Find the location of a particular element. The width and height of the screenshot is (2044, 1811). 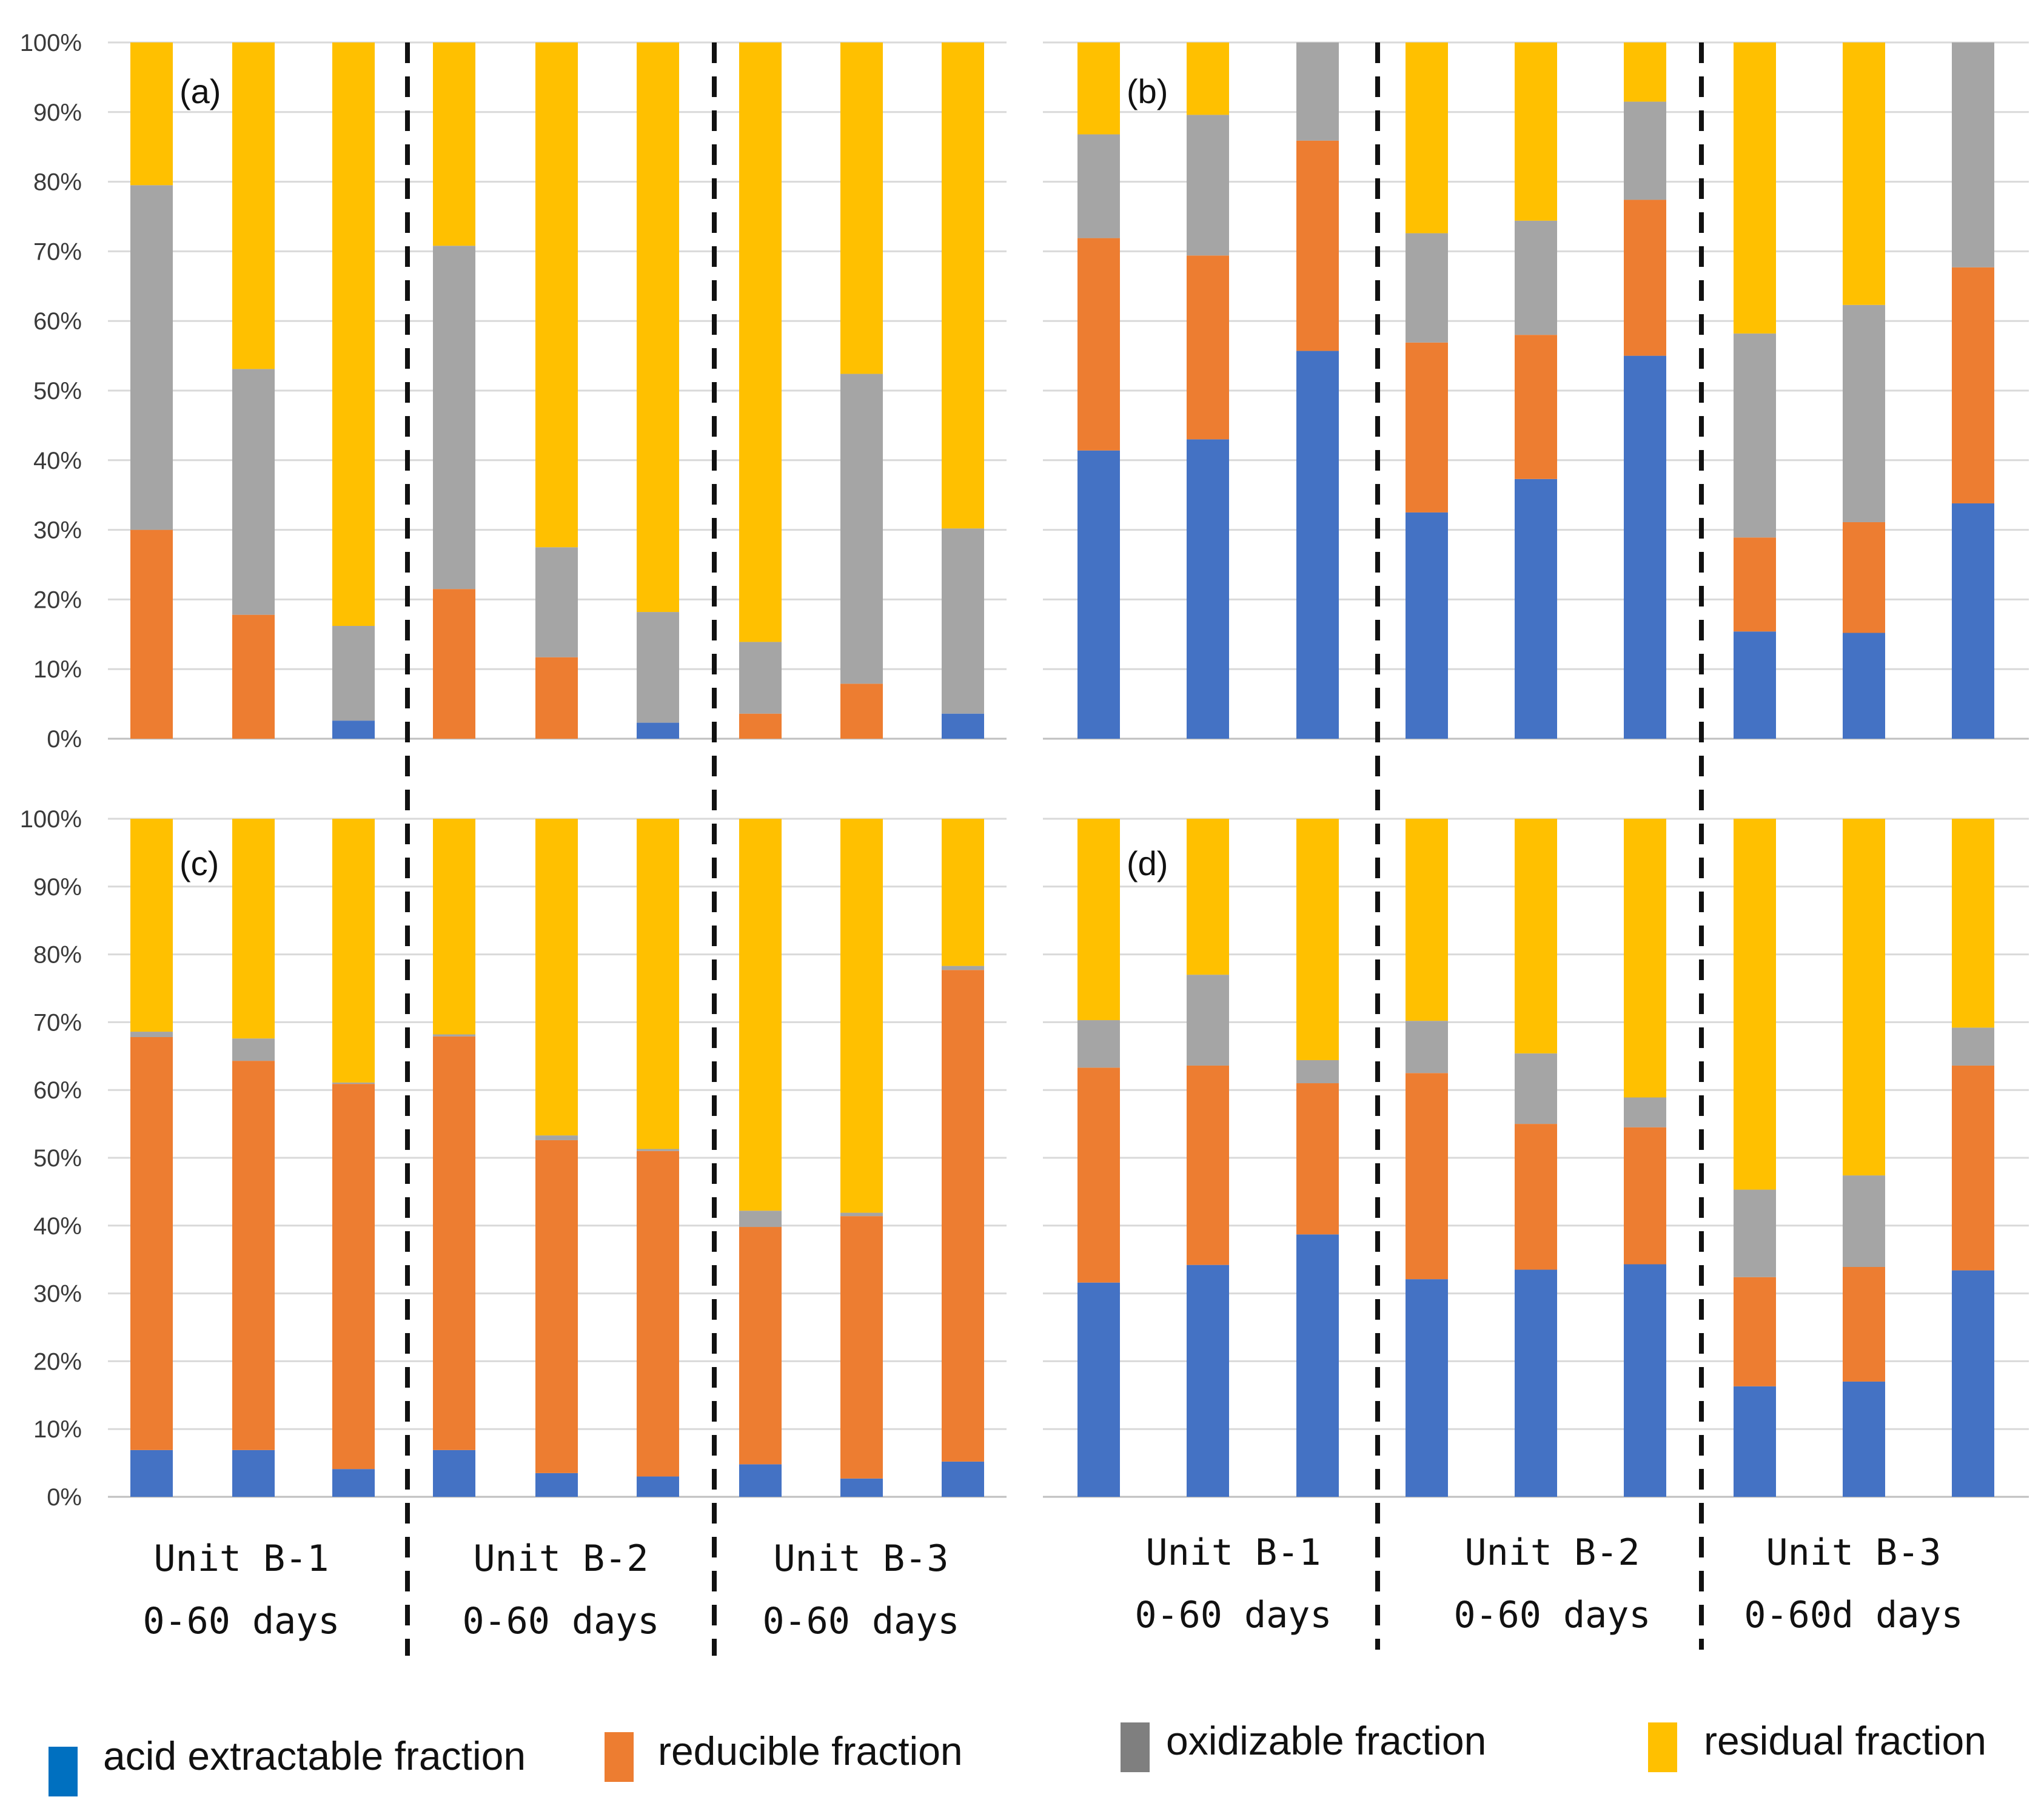

bar-d-g1-b2-acid is located at coordinates (1208, 1381).